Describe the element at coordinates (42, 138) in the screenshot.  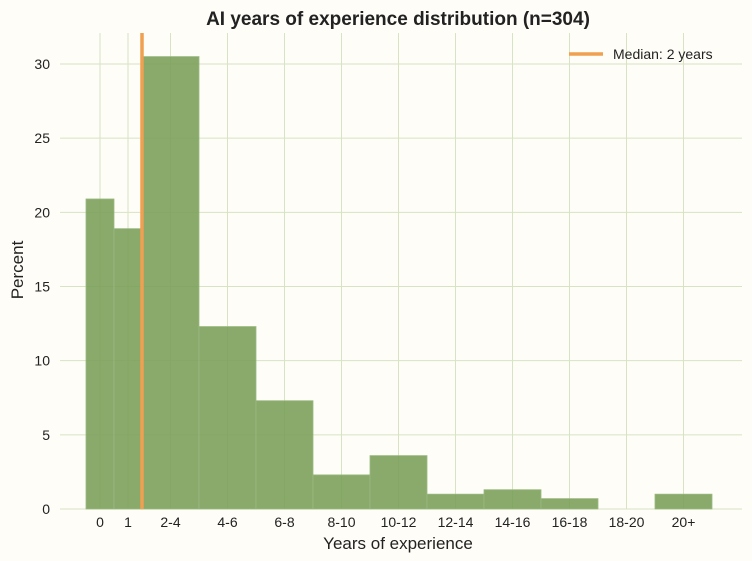
I see `y-tick-label: 25` at that location.